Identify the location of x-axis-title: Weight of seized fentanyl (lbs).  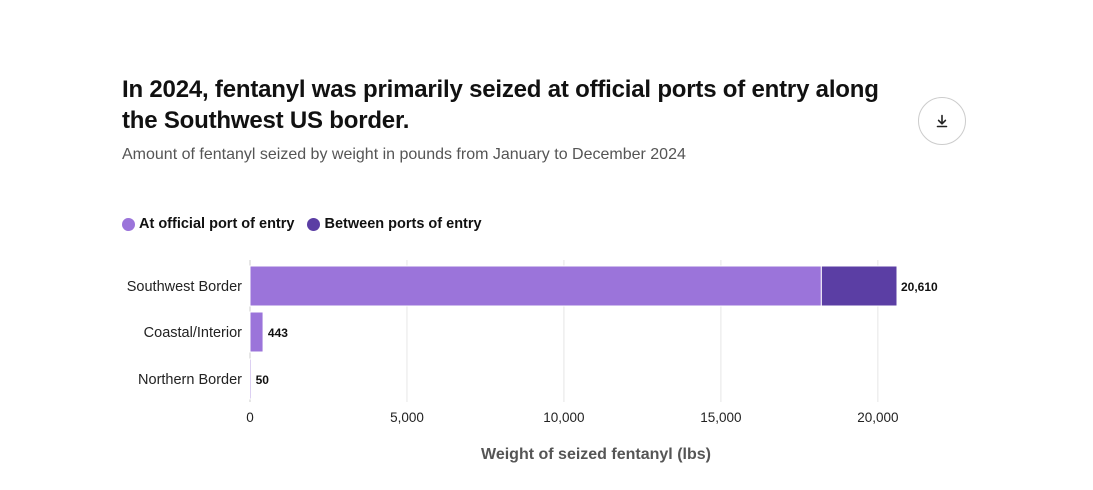
(596, 454).